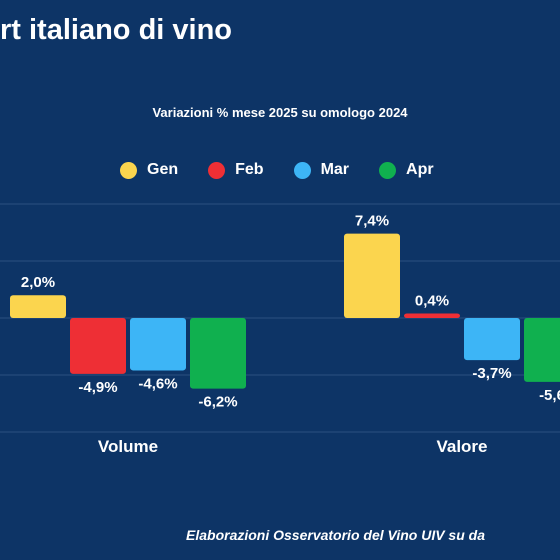 Image resolution: width=560 pixels, height=560 pixels. I want to click on data-label: 2,0%, so click(38, 282).